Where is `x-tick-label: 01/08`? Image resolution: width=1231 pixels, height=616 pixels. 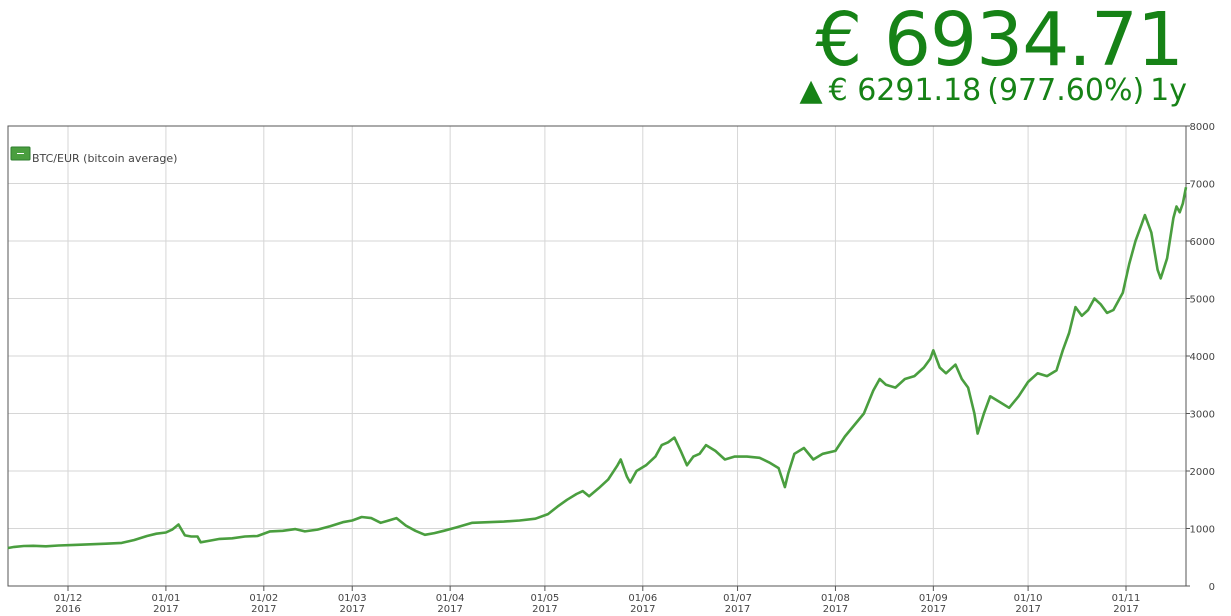
x-tick-label: 01/08 is located at coordinates (835, 598).